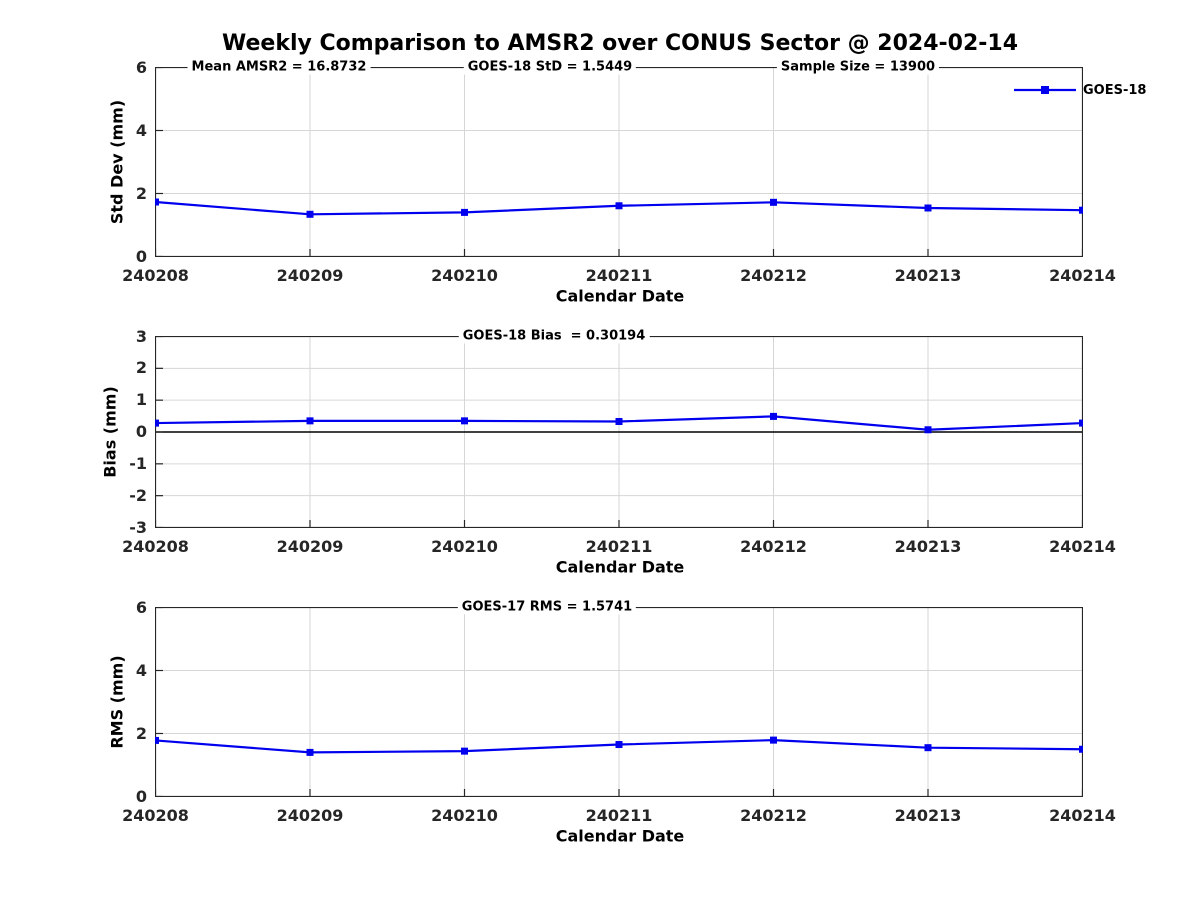  What do you see at coordinates (141, 336) in the screenshot?
I see `y-tick-label: 3` at bounding box center [141, 336].